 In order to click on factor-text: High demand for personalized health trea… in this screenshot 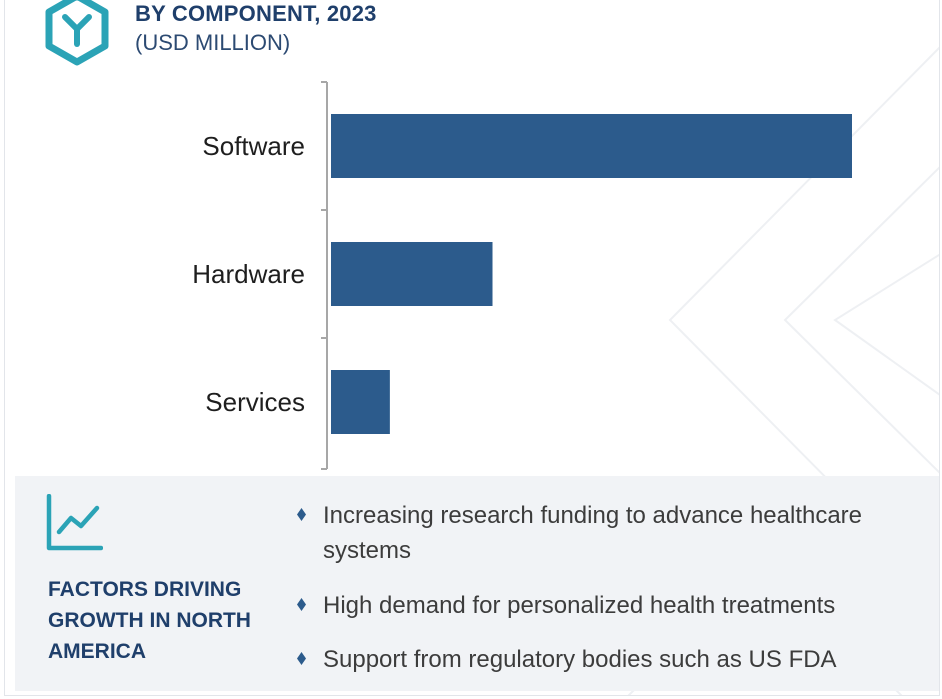, I will do `click(579, 605)`.